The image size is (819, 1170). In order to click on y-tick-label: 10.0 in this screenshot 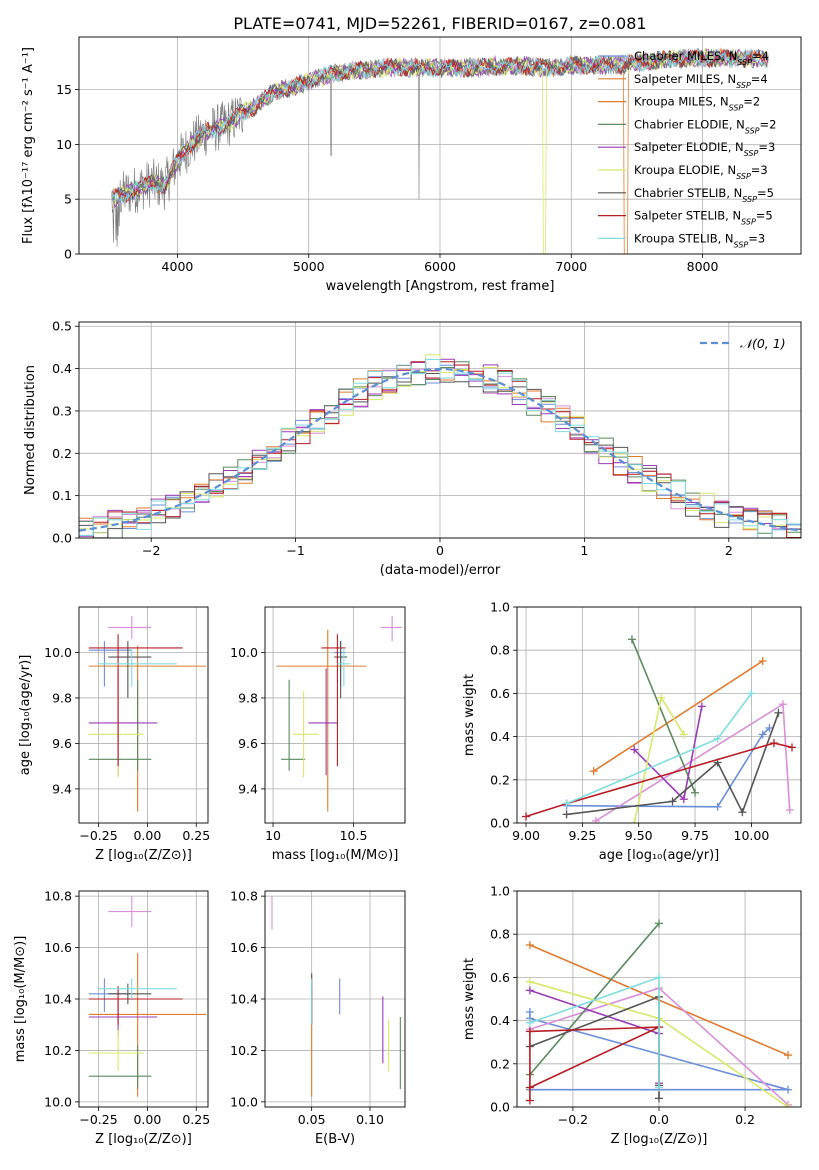, I will do `click(244, 1101)`.